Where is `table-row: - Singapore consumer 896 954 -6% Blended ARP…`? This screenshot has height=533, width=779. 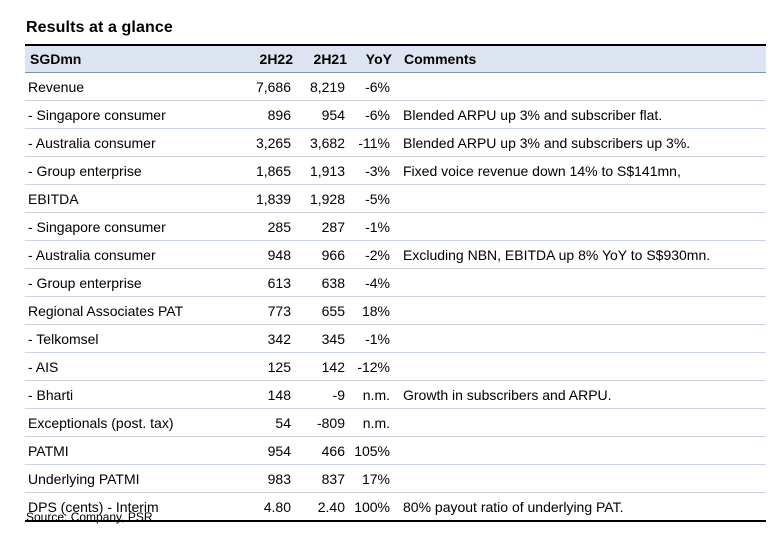
table-row: - Singapore consumer 896 954 -6% Blended ARP… is located at coordinates (395, 115).